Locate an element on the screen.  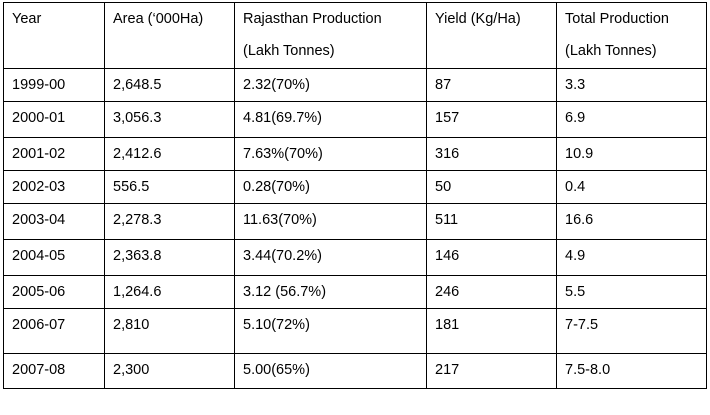
cell-year: 2004-05 is located at coordinates (54, 257).